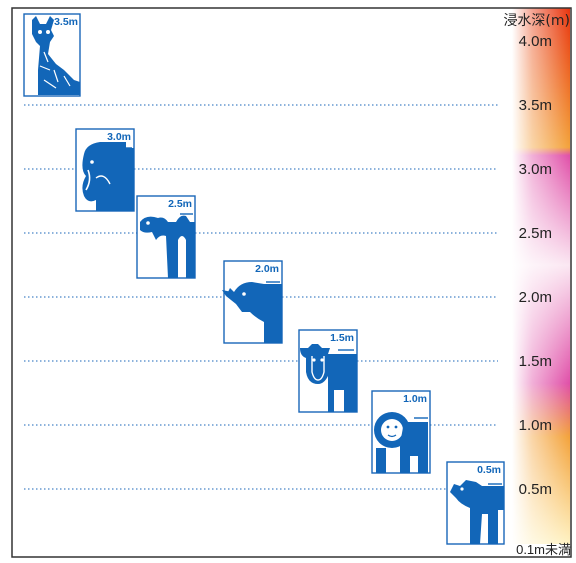 This screenshot has height=563, width=576. I want to click on camel-icon, so click(167, 246).